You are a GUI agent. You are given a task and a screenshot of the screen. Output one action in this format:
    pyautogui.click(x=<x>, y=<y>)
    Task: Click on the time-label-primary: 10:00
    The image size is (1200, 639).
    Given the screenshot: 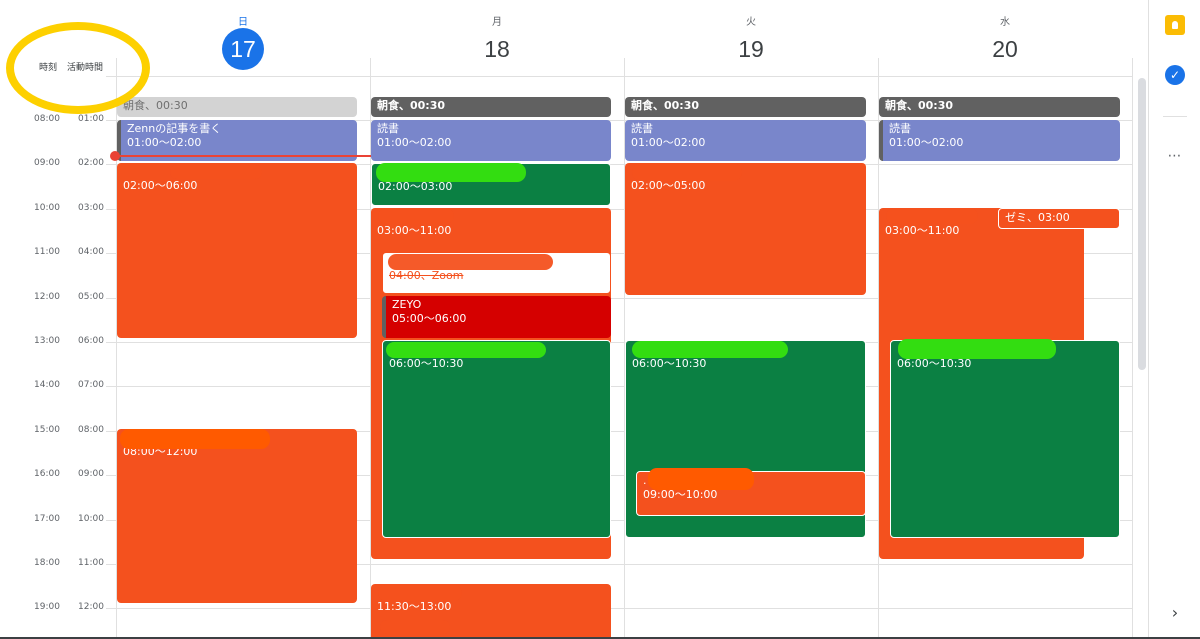 What is the action you would take?
    pyautogui.click(x=47, y=208)
    